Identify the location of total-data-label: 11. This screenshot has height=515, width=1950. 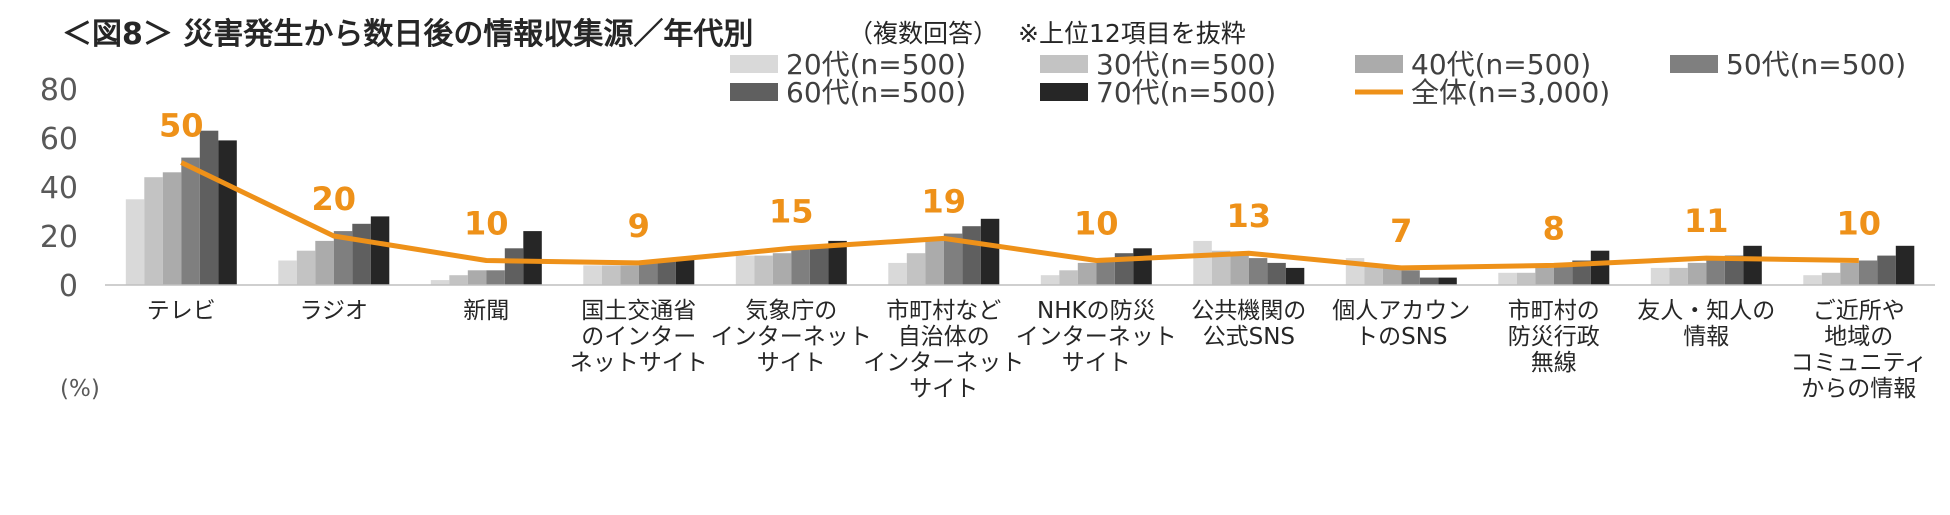
(1706, 221).